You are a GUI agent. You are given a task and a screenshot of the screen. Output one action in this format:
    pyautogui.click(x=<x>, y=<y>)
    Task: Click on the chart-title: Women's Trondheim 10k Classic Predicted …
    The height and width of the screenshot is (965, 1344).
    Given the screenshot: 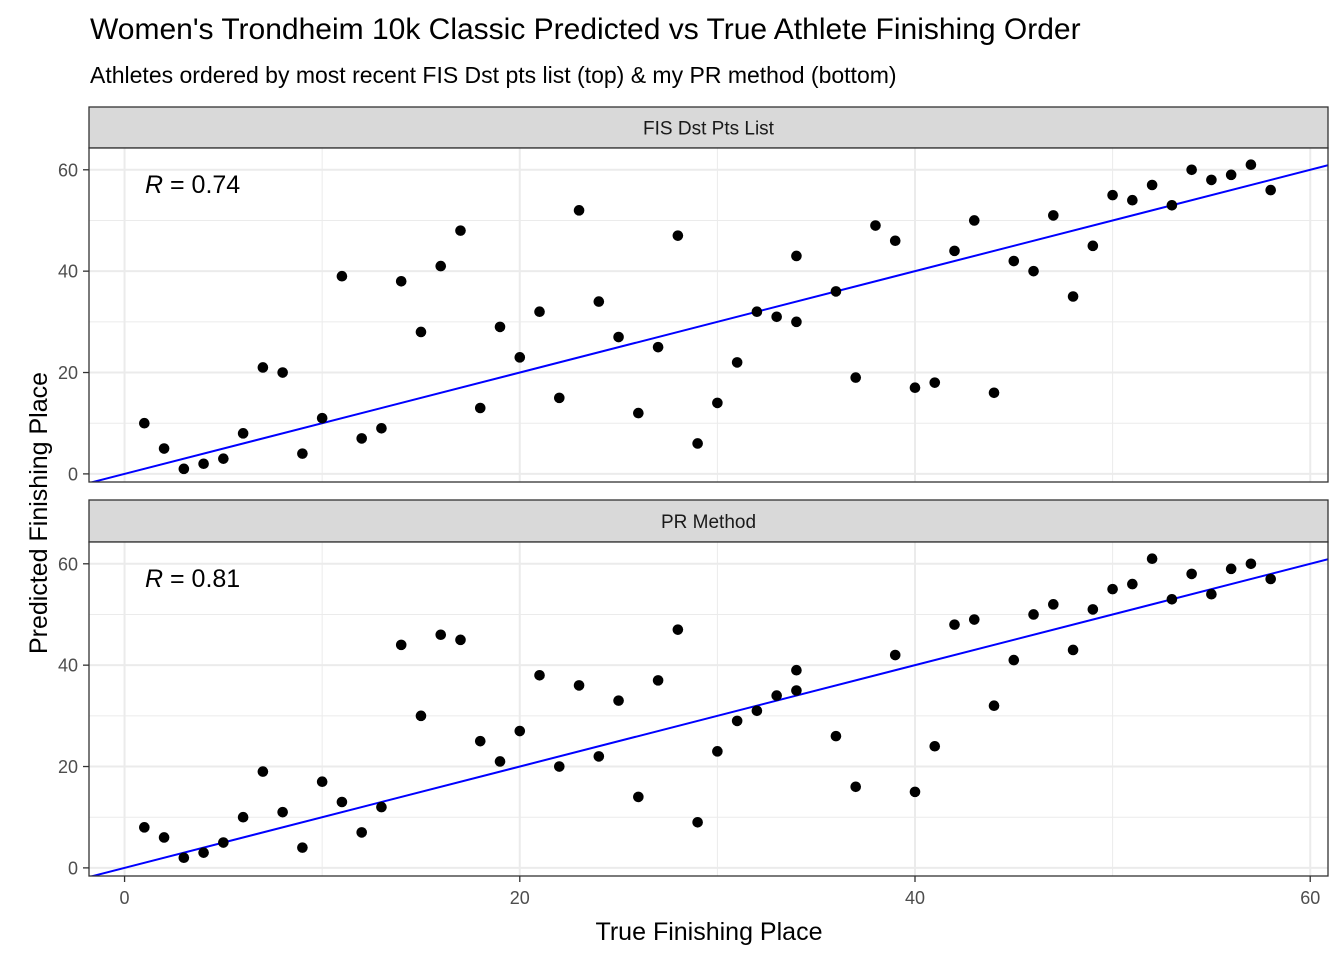 What is the action you would take?
    pyautogui.click(x=585, y=29)
    